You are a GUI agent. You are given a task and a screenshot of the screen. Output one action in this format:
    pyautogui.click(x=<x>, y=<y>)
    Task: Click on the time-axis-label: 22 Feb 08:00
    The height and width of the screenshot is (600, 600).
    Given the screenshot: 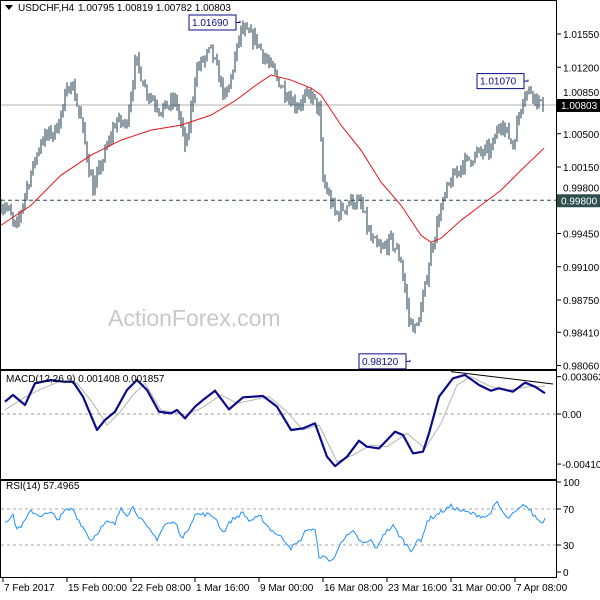 What is the action you would take?
    pyautogui.click(x=161, y=588)
    